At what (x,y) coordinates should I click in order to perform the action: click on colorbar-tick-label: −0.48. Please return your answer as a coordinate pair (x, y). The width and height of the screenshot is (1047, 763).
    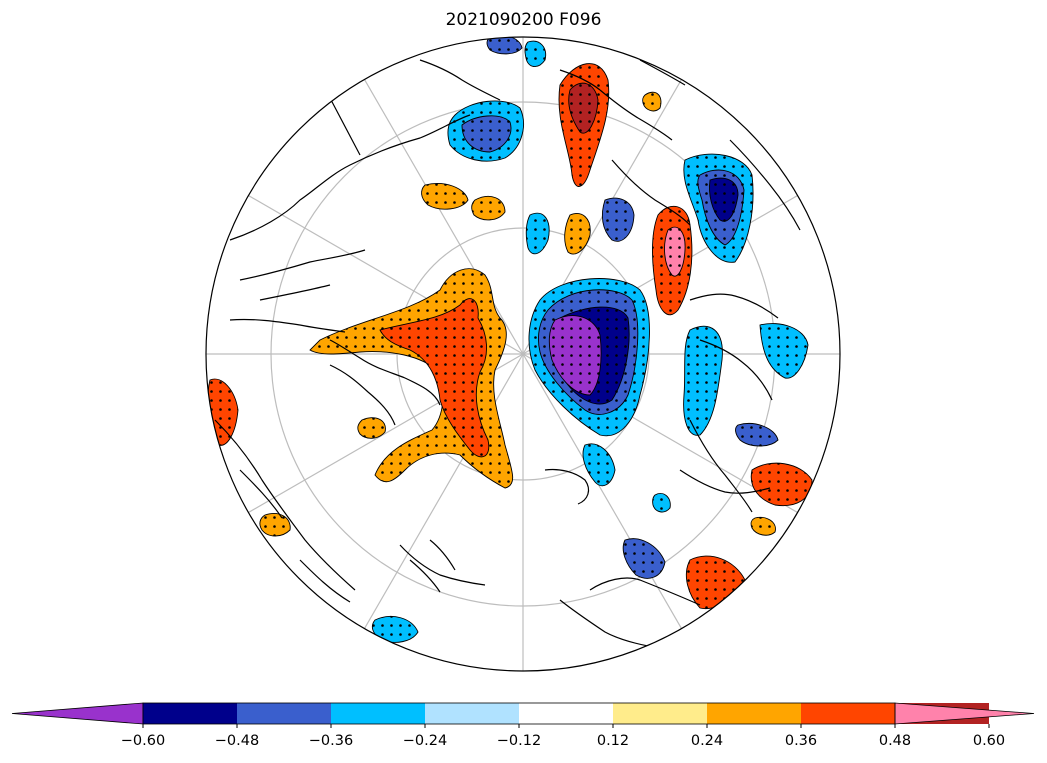
    Looking at the image, I should click on (237, 741).